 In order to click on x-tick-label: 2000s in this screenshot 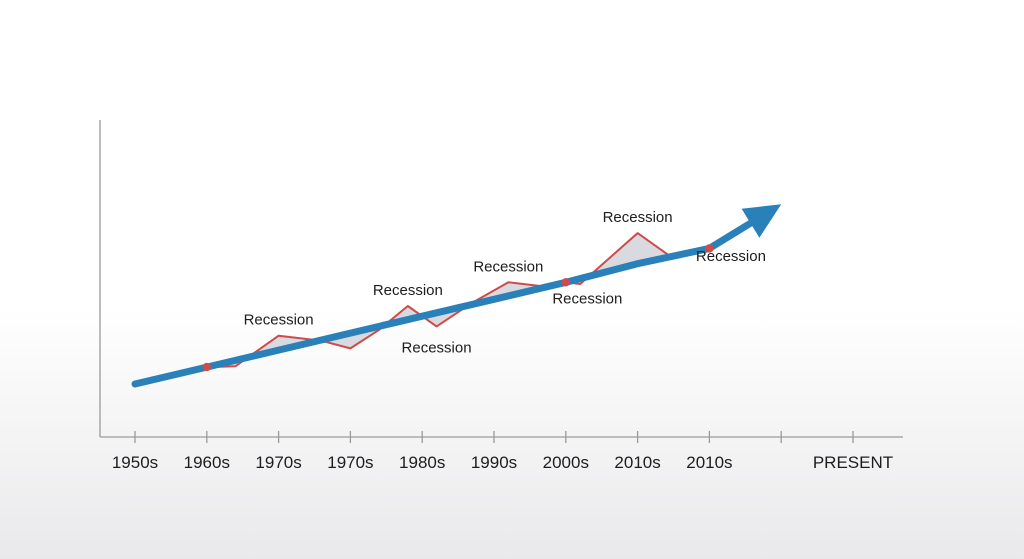, I will do `click(566, 462)`.